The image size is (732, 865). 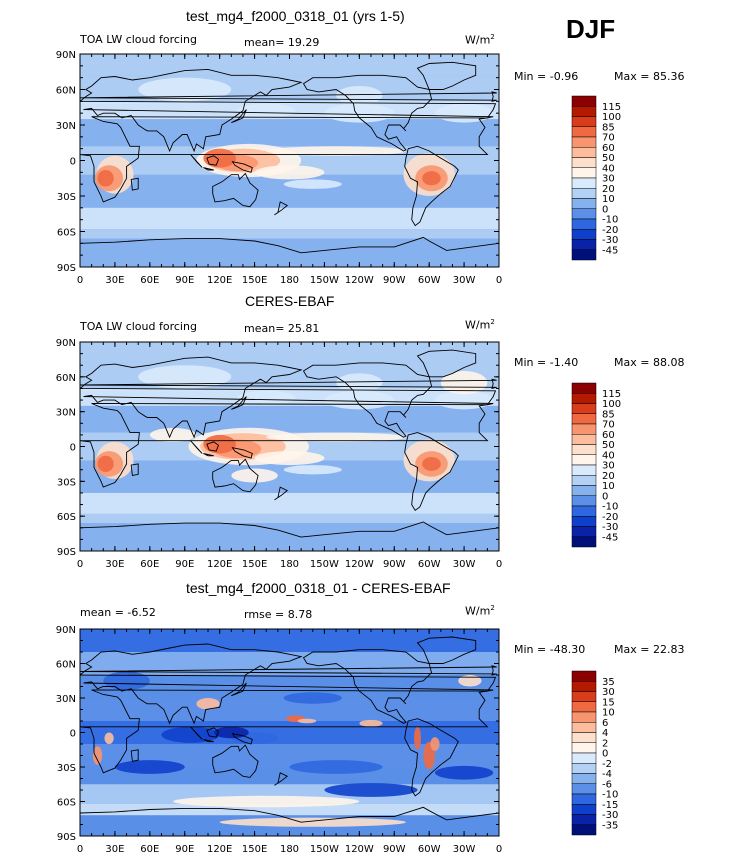 What do you see at coordinates (149, 564) in the screenshot?
I see `panel2-xtick-label: 60E` at bounding box center [149, 564].